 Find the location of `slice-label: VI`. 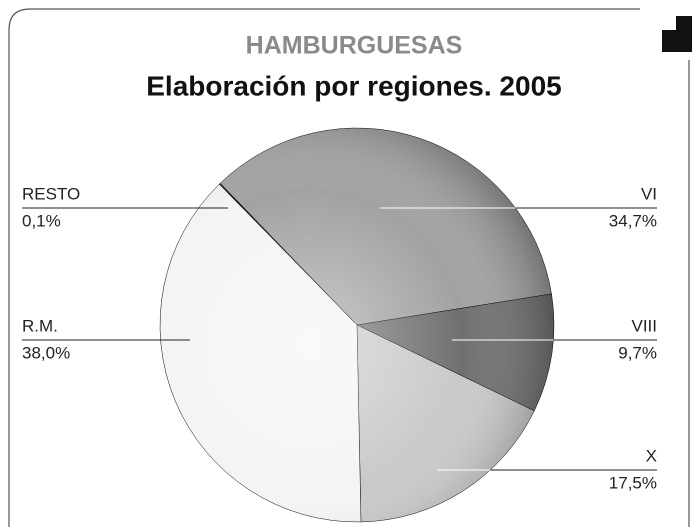

slice-label: VI is located at coordinates (649, 193).